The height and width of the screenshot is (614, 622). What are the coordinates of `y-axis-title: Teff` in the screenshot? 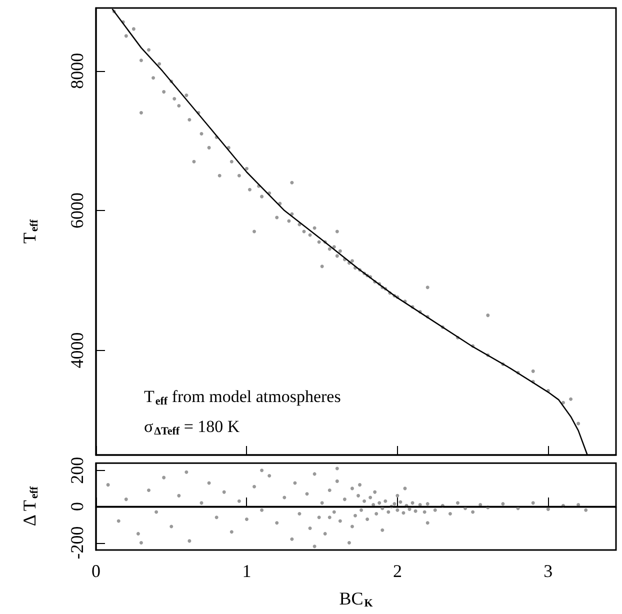 It's located at (30, 231).